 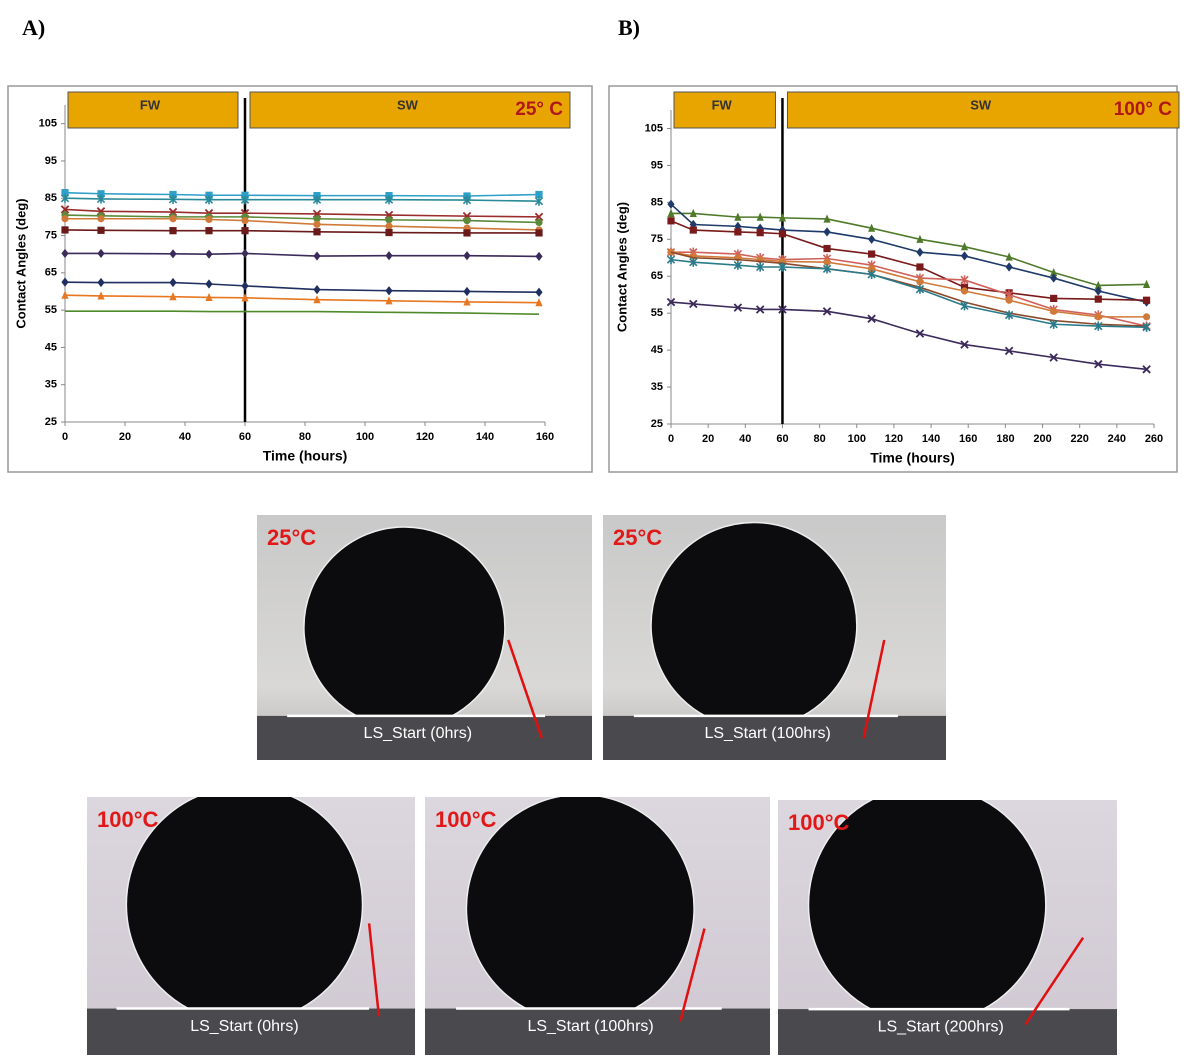 What do you see at coordinates (745, 439) in the screenshot?
I see `x-tick-label: 40` at bounding box center [745, 439].